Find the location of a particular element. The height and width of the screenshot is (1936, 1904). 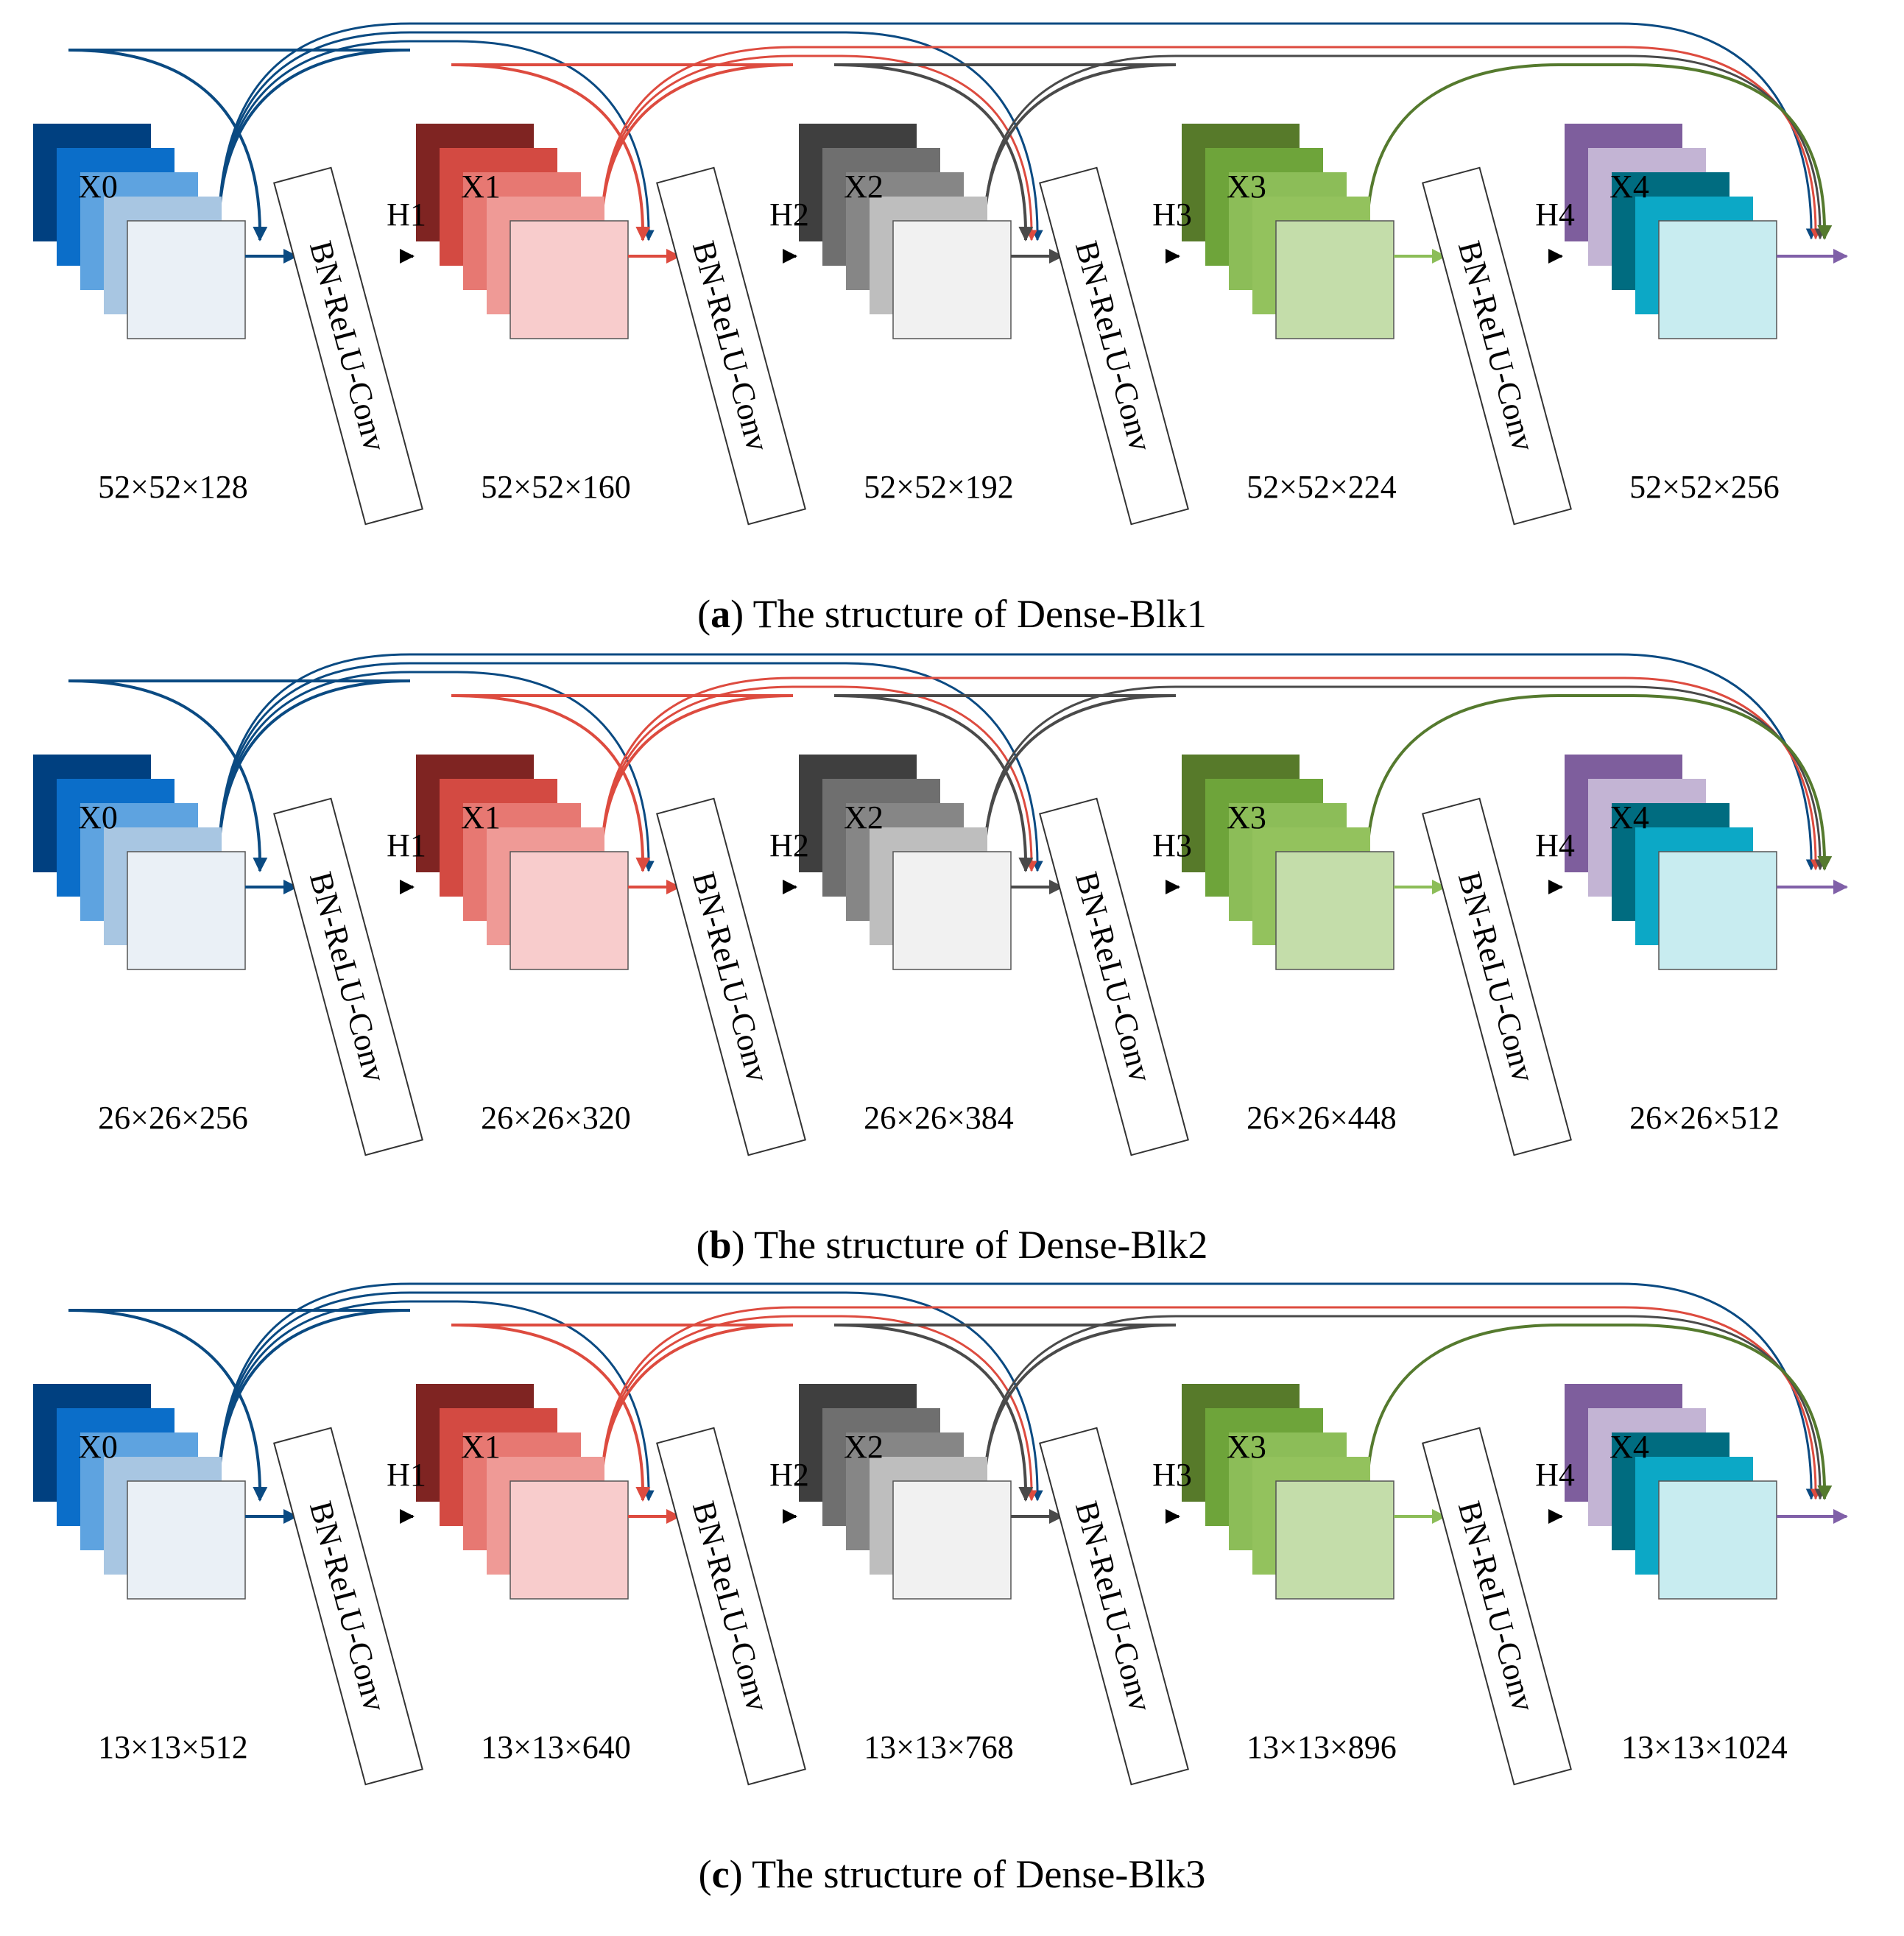

dimension-label-x0: 52×52×128 is located at coordinates (173, 487).